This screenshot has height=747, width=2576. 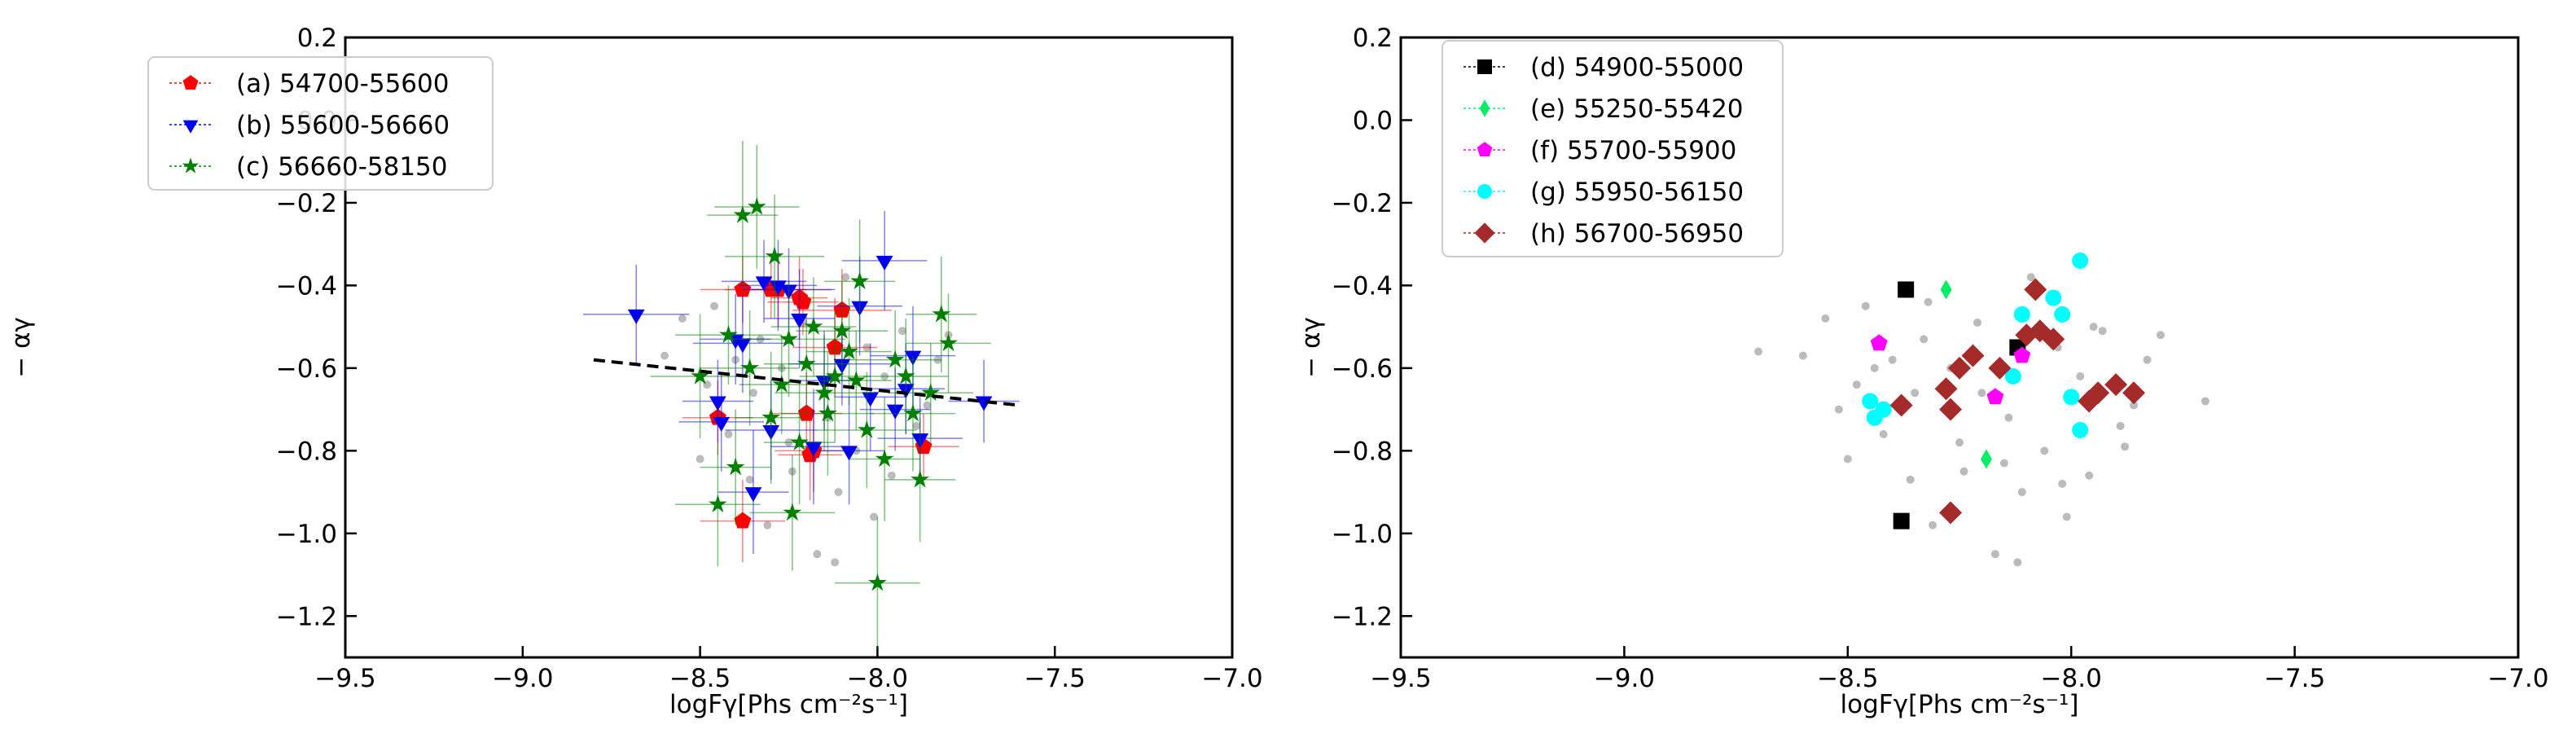 I want to click on y-tick-label: −0.4, so click(x=1362, y=286).